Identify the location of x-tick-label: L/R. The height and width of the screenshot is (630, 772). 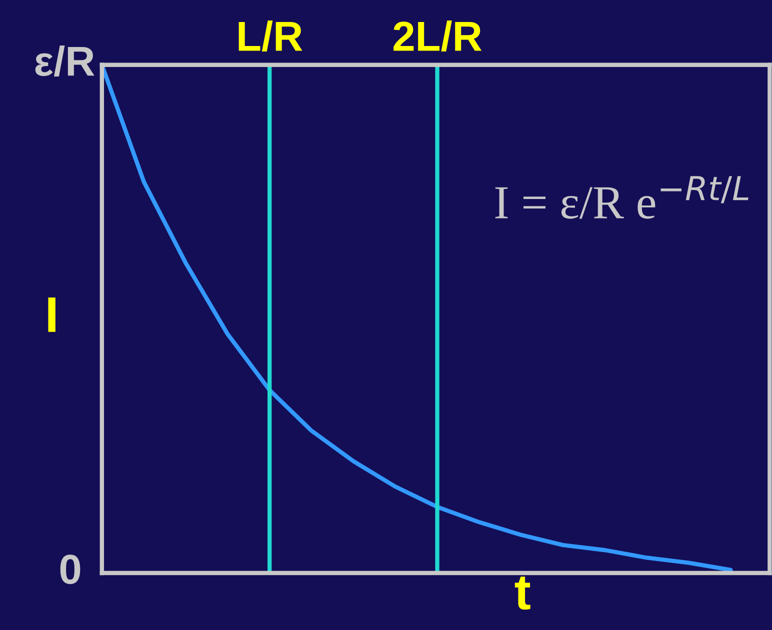
(270, 36).